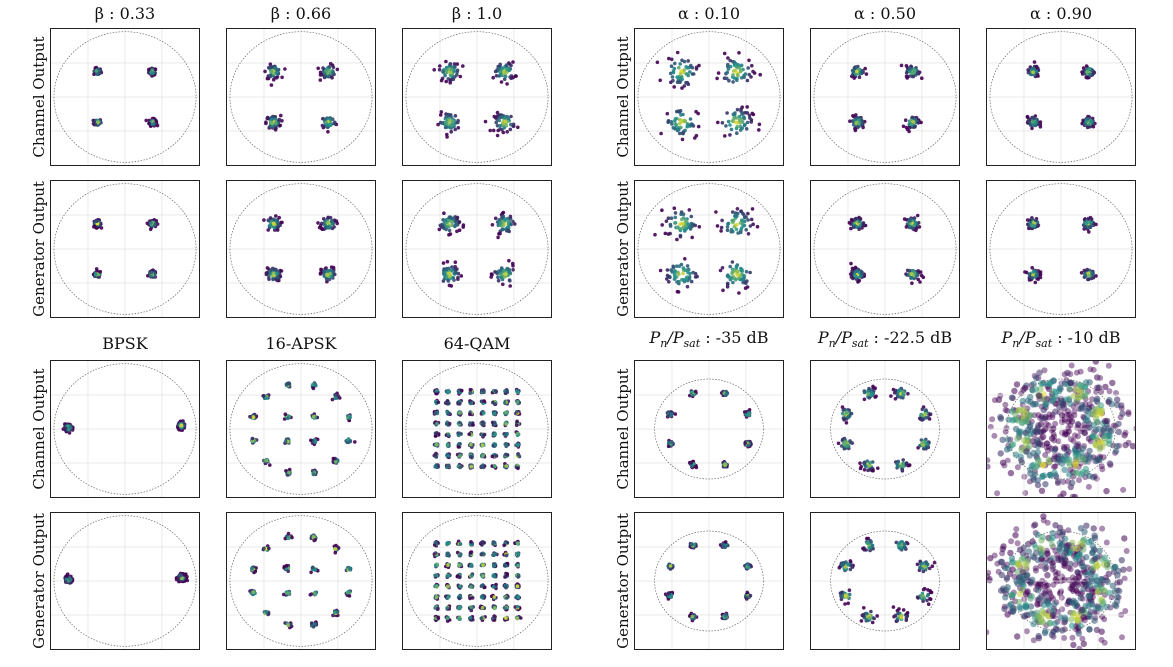  Describe the element at coordinates (655, 337) in the screenshot. I see `panel-title-part: P` at that location.